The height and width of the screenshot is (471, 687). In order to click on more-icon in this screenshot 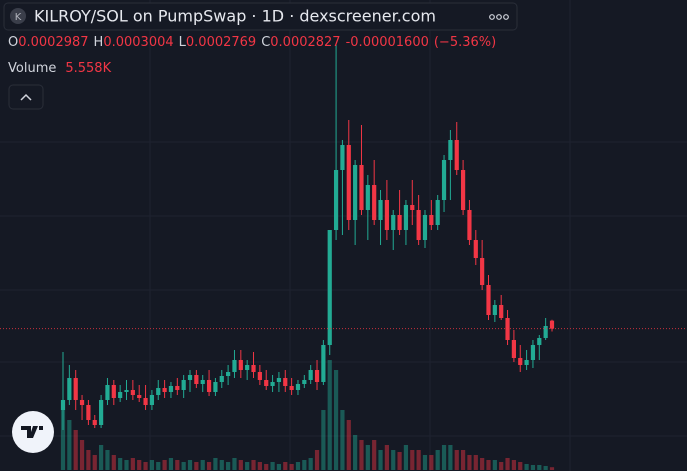, I will do `click(499, 17)`.